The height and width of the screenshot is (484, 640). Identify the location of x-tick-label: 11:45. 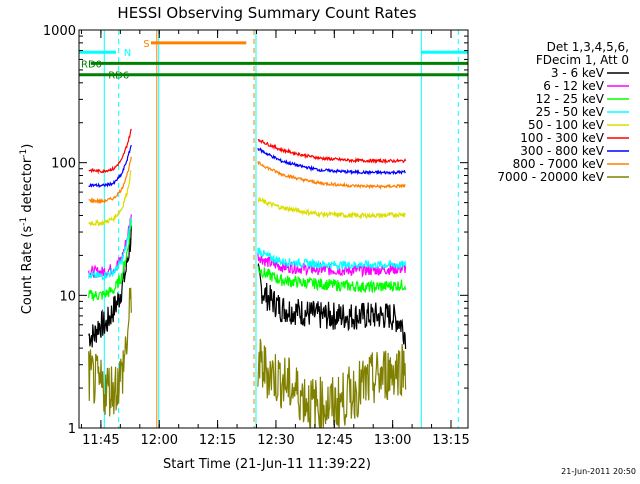
(100, 440).